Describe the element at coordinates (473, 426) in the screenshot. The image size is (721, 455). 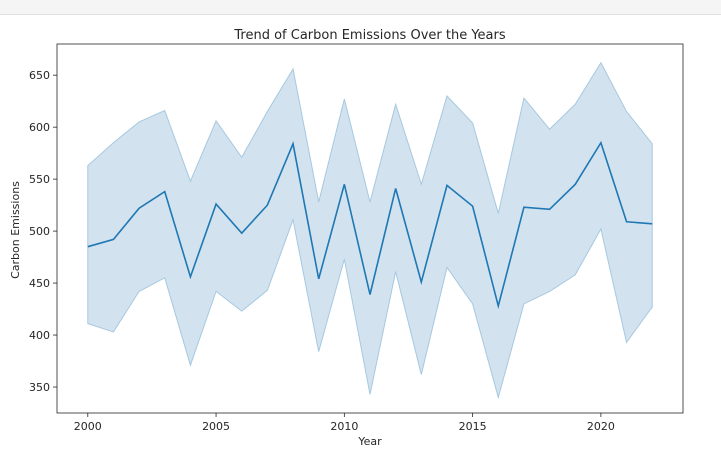
I see `x-tick-label: 2015` at that location.